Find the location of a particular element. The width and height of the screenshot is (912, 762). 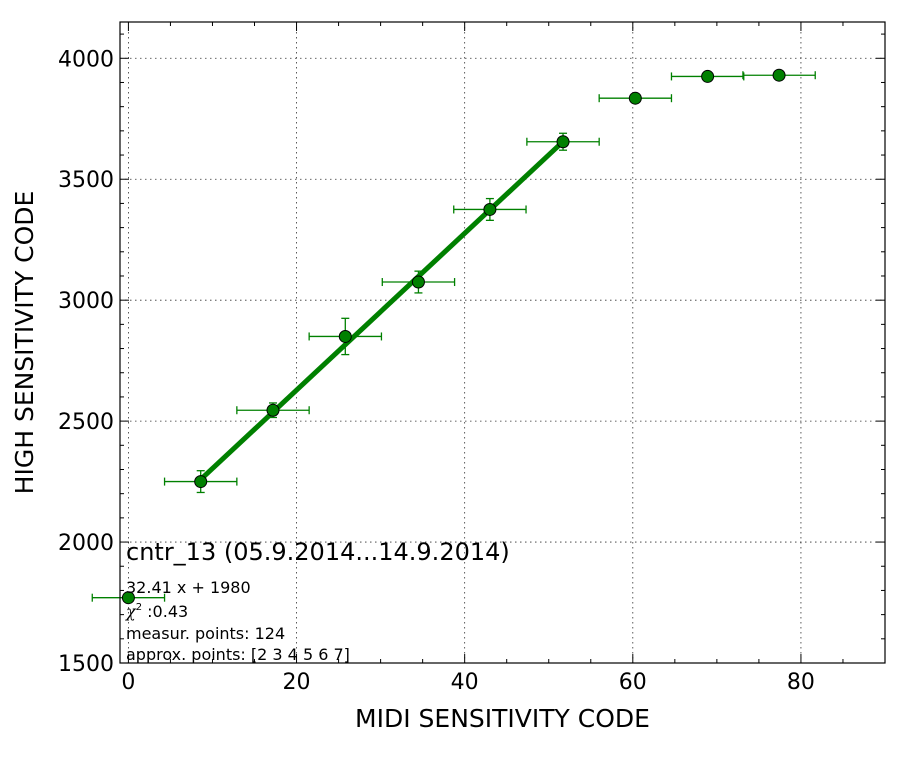

x-tick-label: 60 is located at coordinates (633, 682).